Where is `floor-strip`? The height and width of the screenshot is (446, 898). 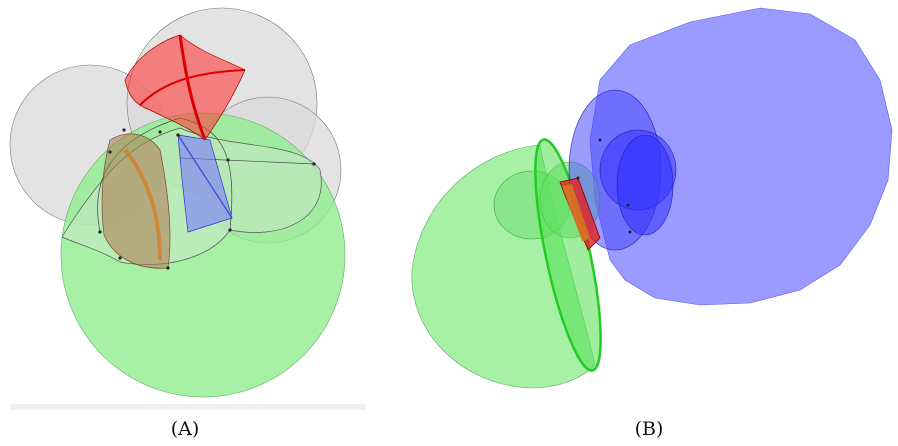 floor-strip is located at coordinates (188, 407).